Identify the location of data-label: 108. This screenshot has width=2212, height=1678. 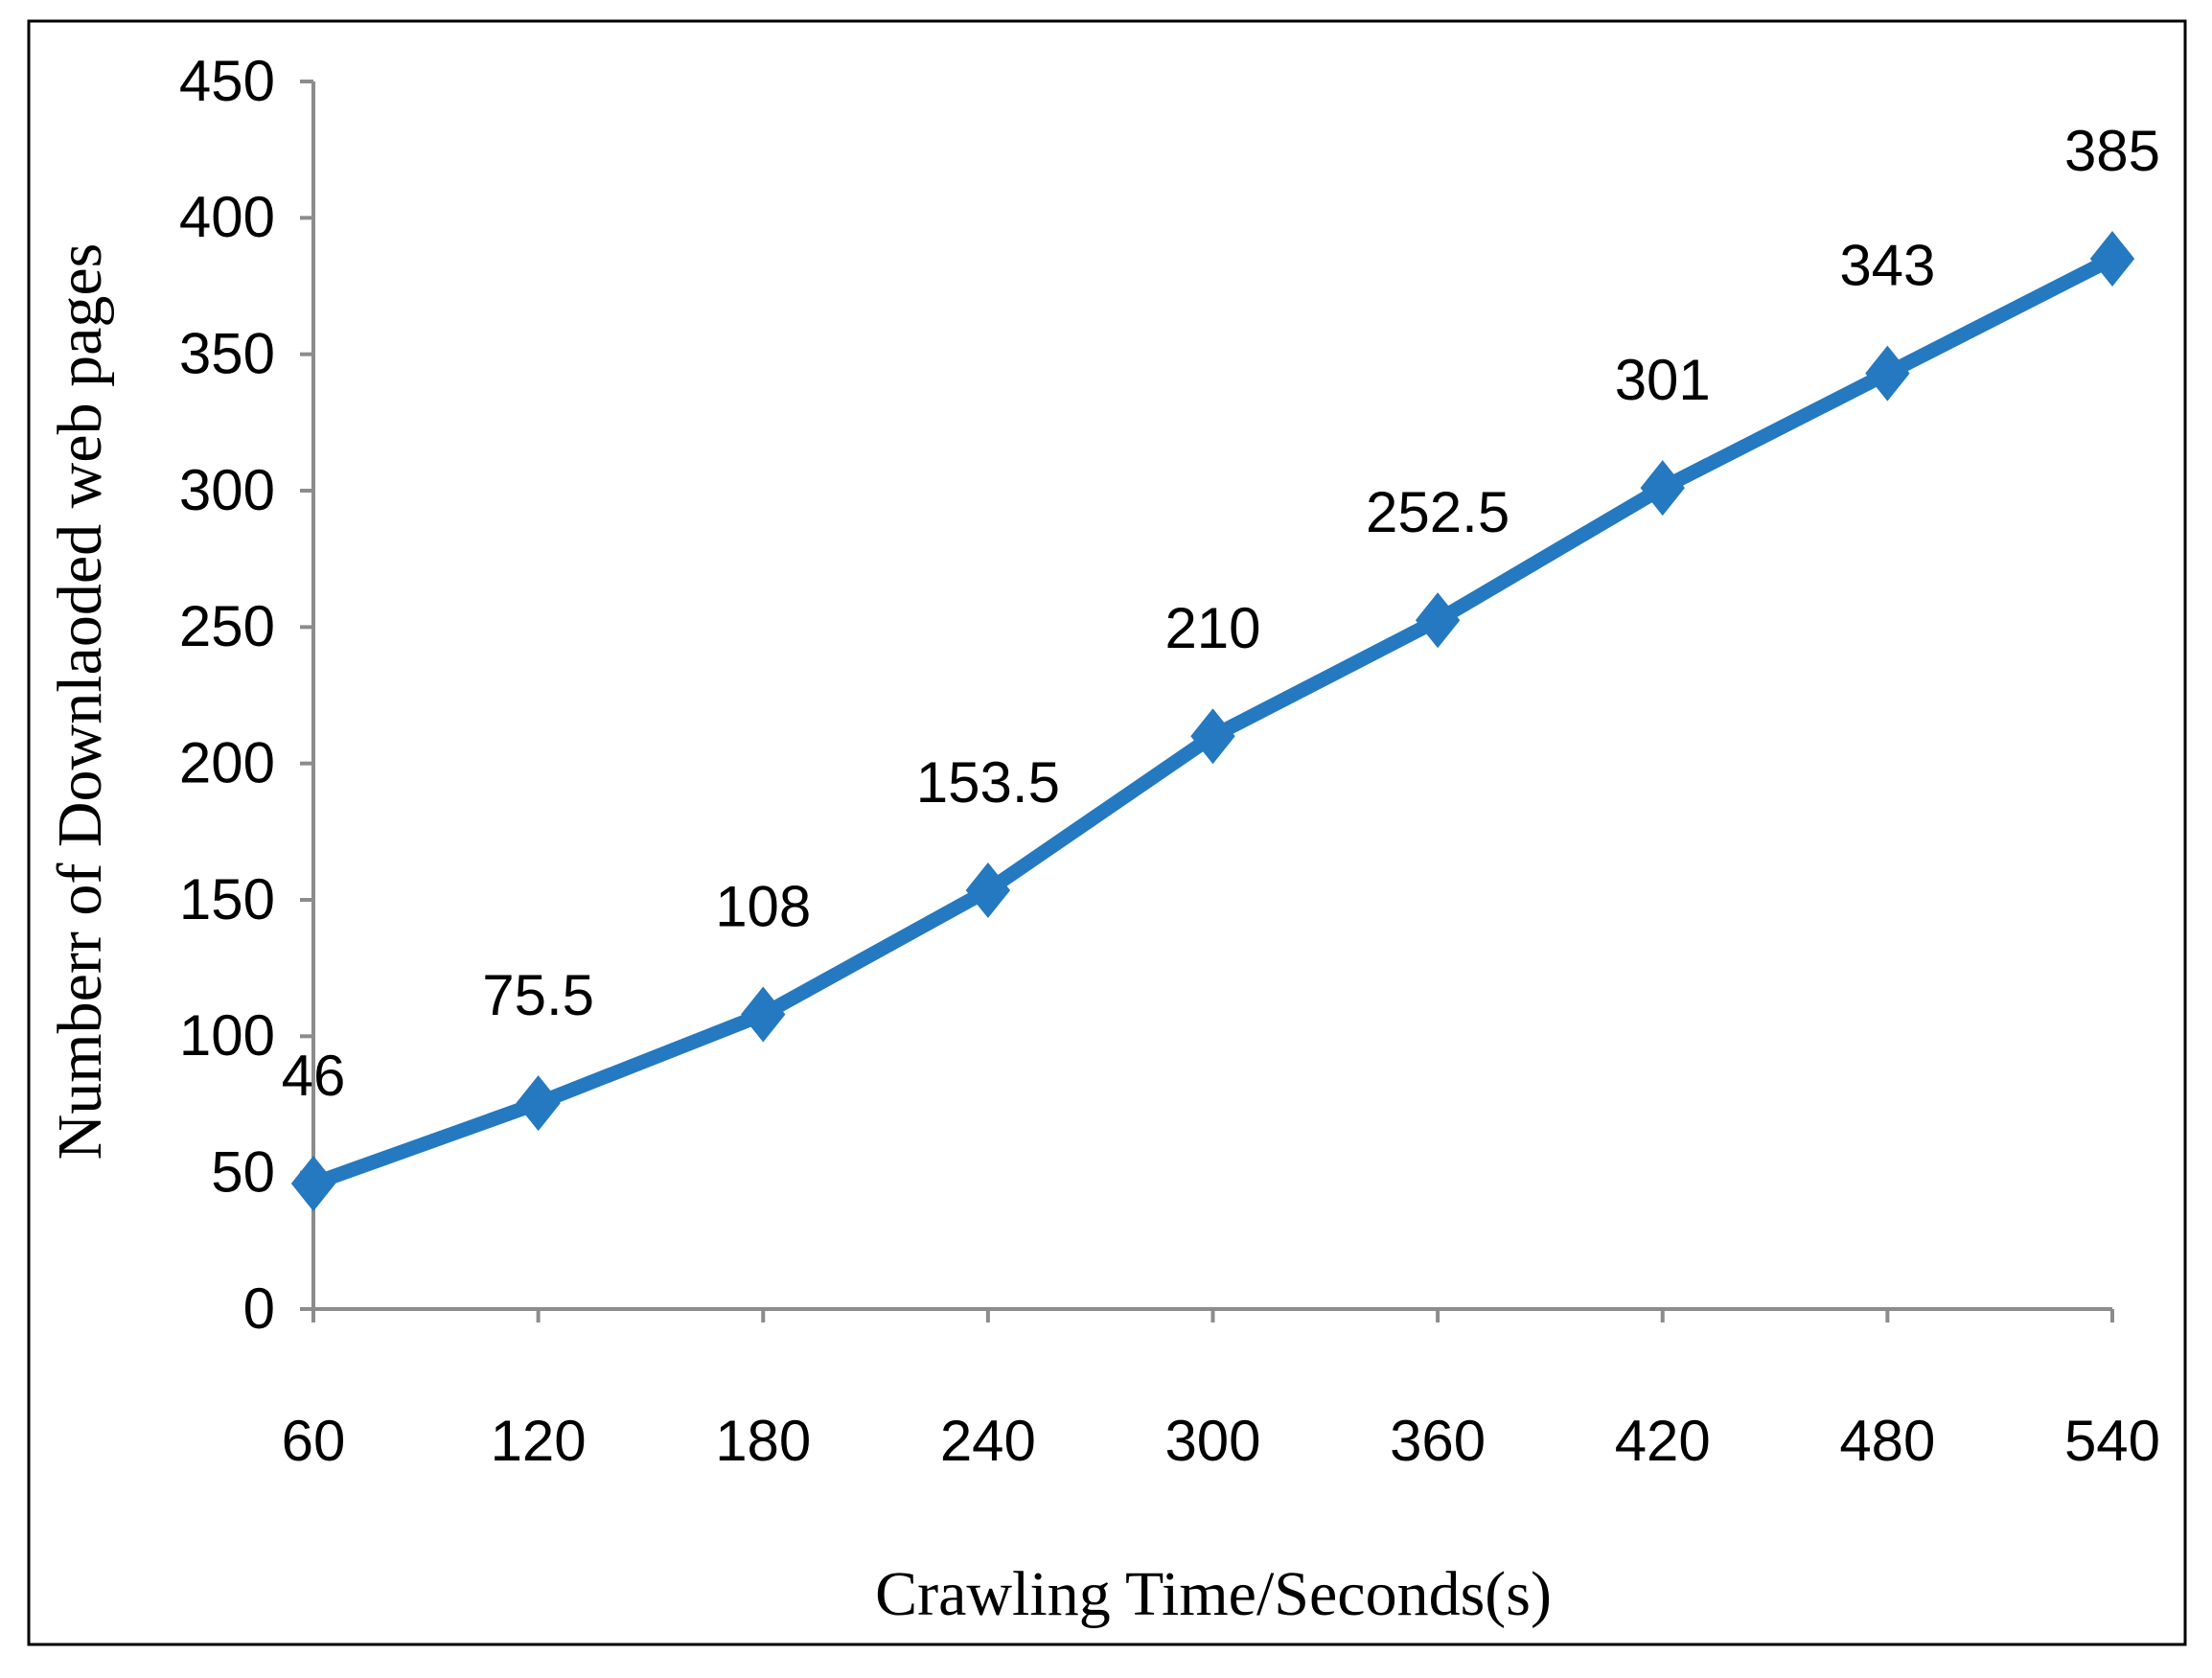
(763, 906).